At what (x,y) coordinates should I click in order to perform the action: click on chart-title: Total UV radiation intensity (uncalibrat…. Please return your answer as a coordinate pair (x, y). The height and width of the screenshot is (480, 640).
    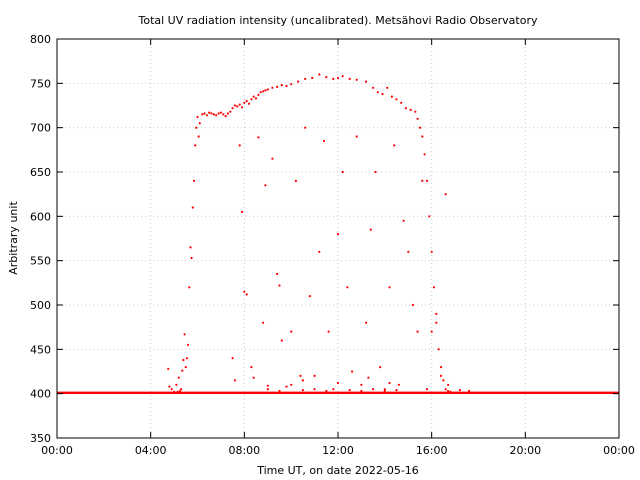
    Looking at the image, I should click on (338, 20).